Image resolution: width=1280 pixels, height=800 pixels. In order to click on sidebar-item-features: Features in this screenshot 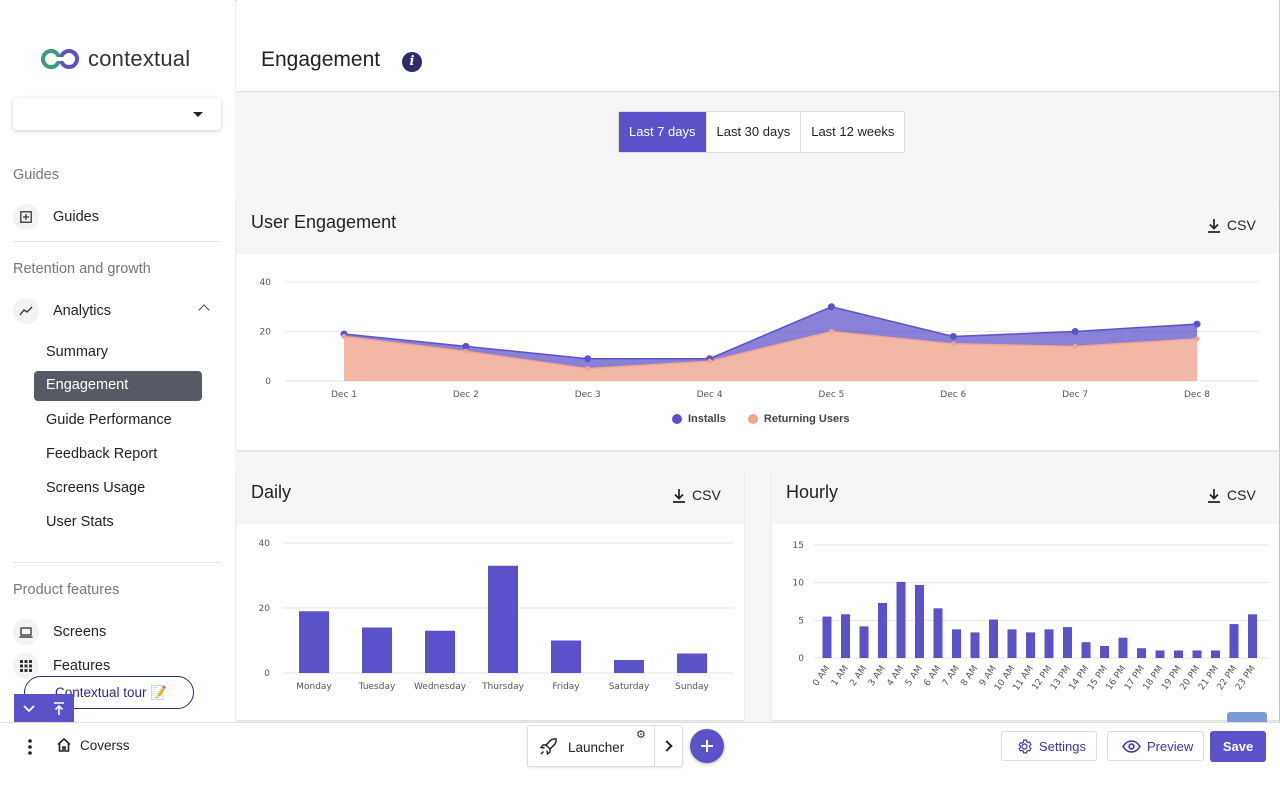, I will do `click(61, 666)`.